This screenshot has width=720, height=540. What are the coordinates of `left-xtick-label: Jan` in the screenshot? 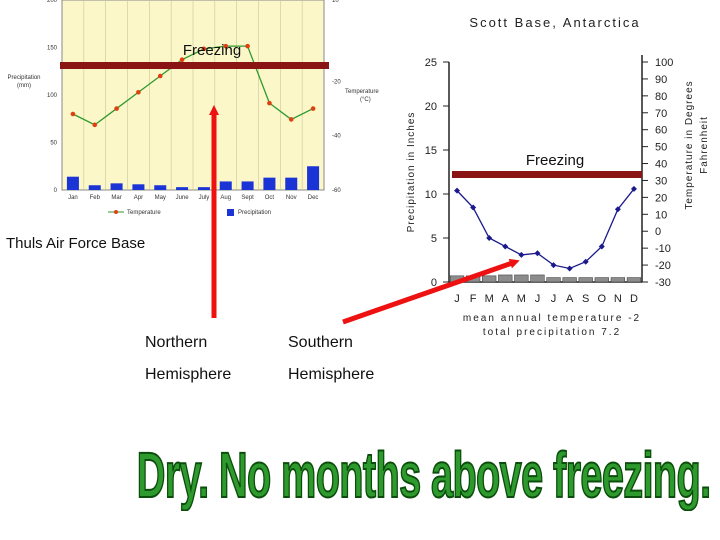 It's located at (73, 198).